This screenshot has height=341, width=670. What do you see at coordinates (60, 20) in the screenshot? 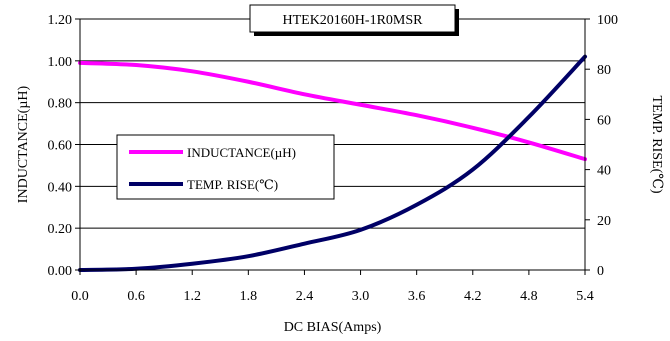
I see `y-left-tick-label-6: 1.20` at bounding box center [60, 20].